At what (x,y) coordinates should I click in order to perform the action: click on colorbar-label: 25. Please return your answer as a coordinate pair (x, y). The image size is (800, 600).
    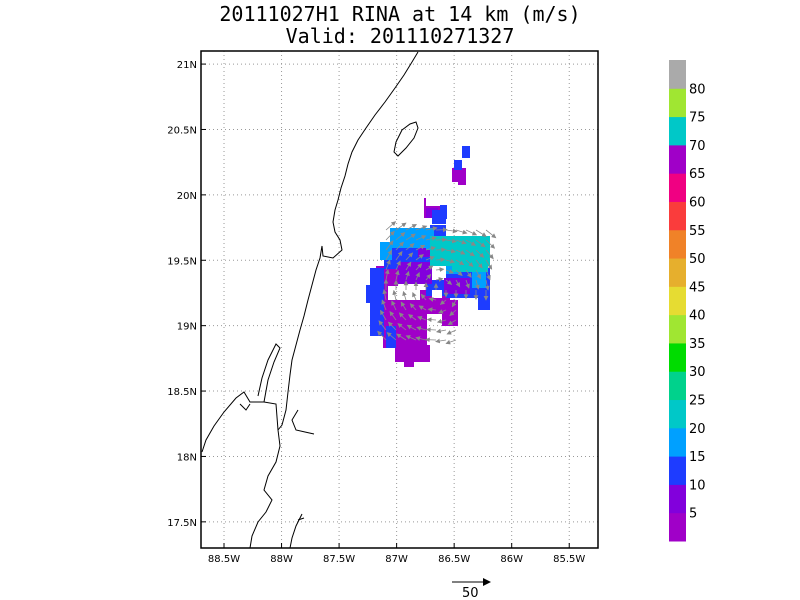
    Looking at the image, I should click on (697, 401).